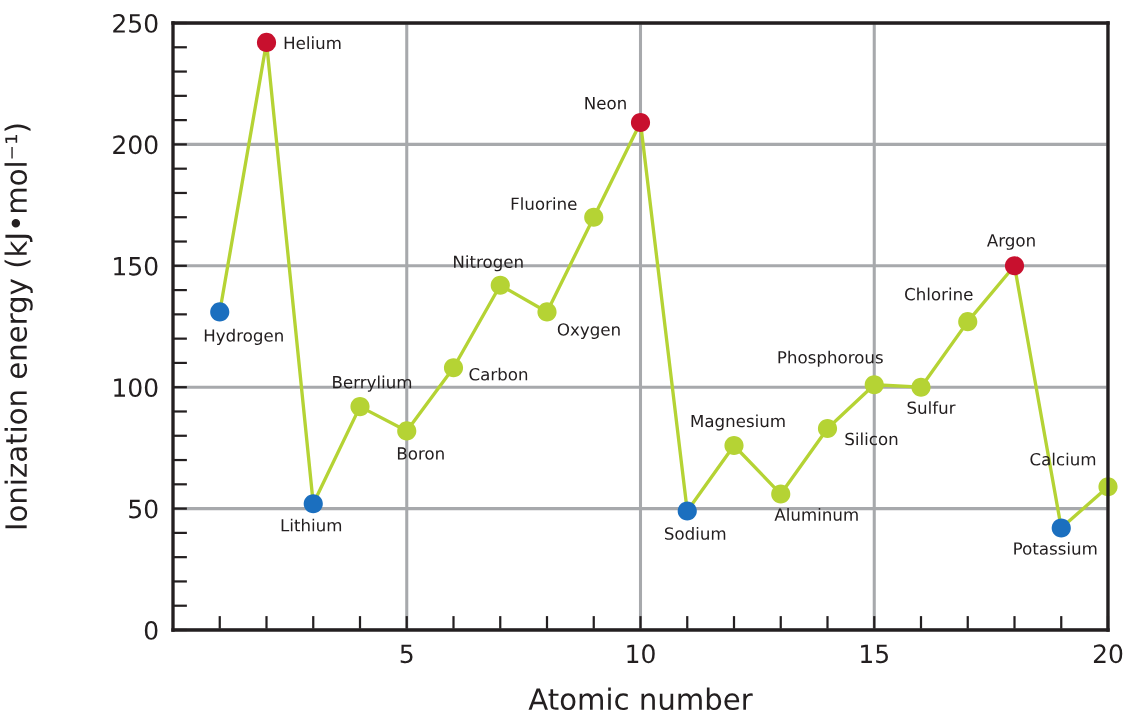 This screenshot has width=1125, height=728. What do you see at coordinates (640, 699) in the screenshot?
I see `x-axis-title: Atomic number` at bounding box center [640, 699].